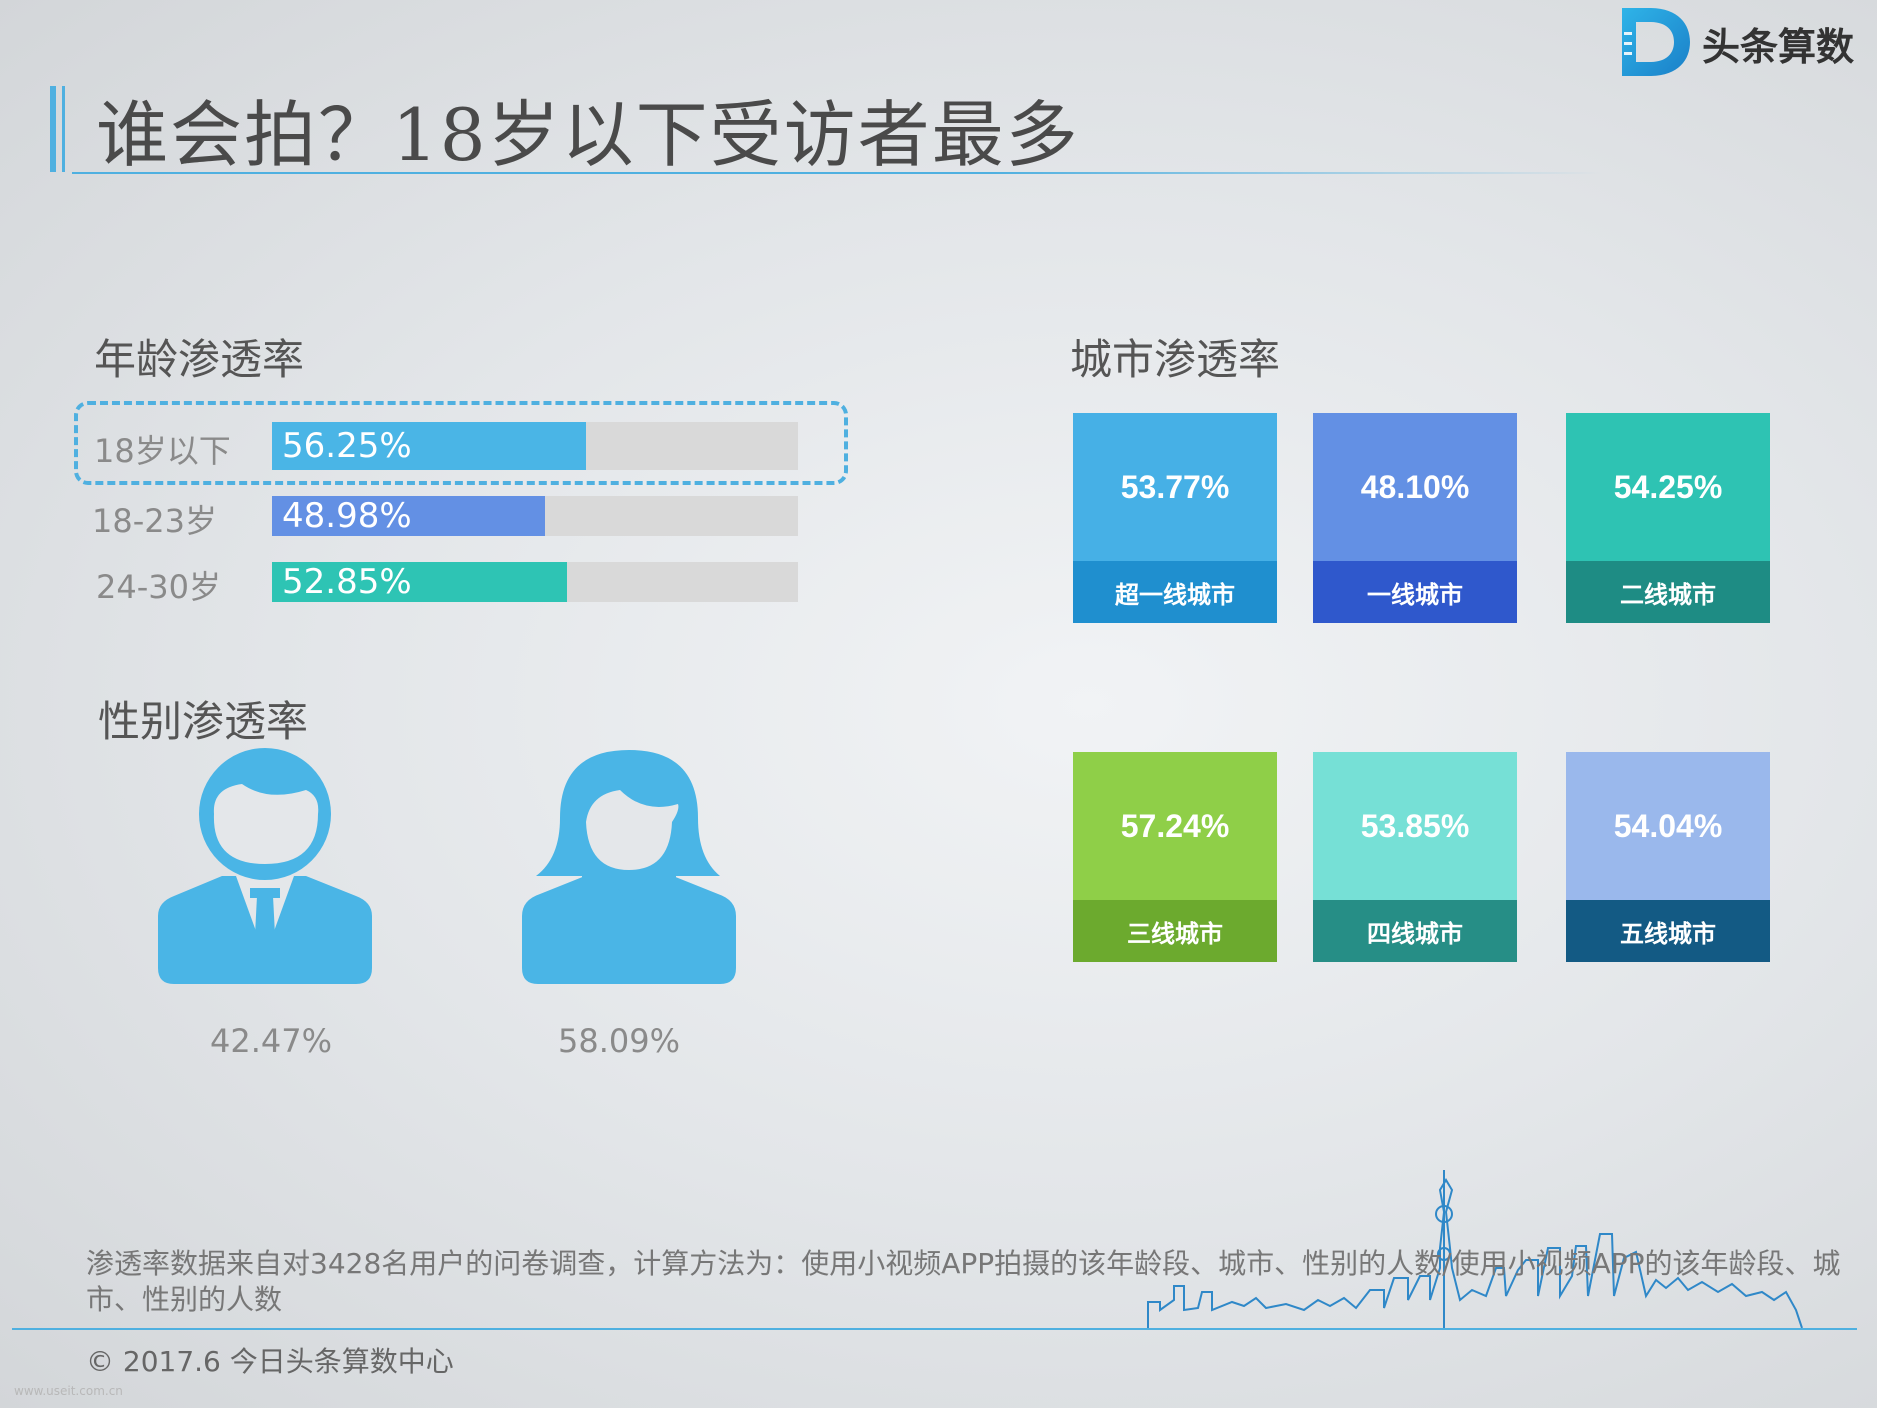 The height and width of the screenshot is (1408, 1877). Describe the element at coordinates (629, 870) in the screenshot. I see `female-user-icon` at that location.